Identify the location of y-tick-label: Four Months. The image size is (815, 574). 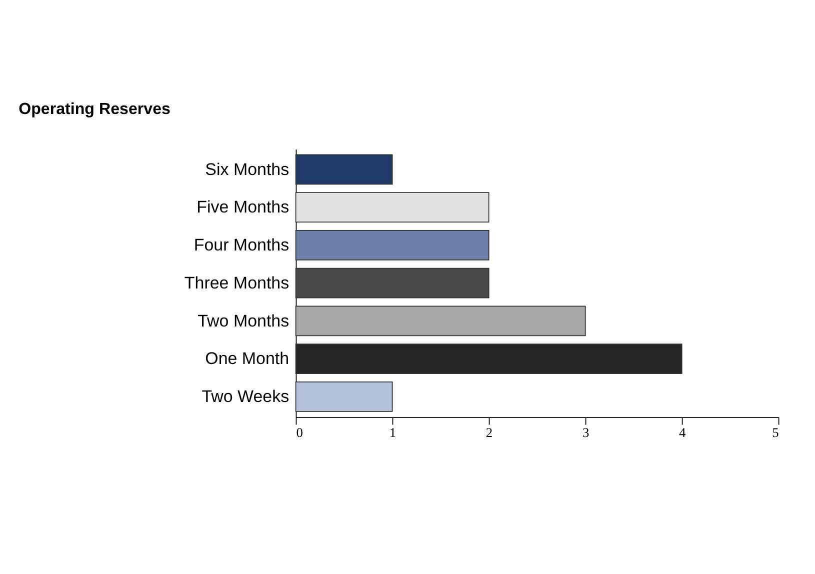
(242, 245).